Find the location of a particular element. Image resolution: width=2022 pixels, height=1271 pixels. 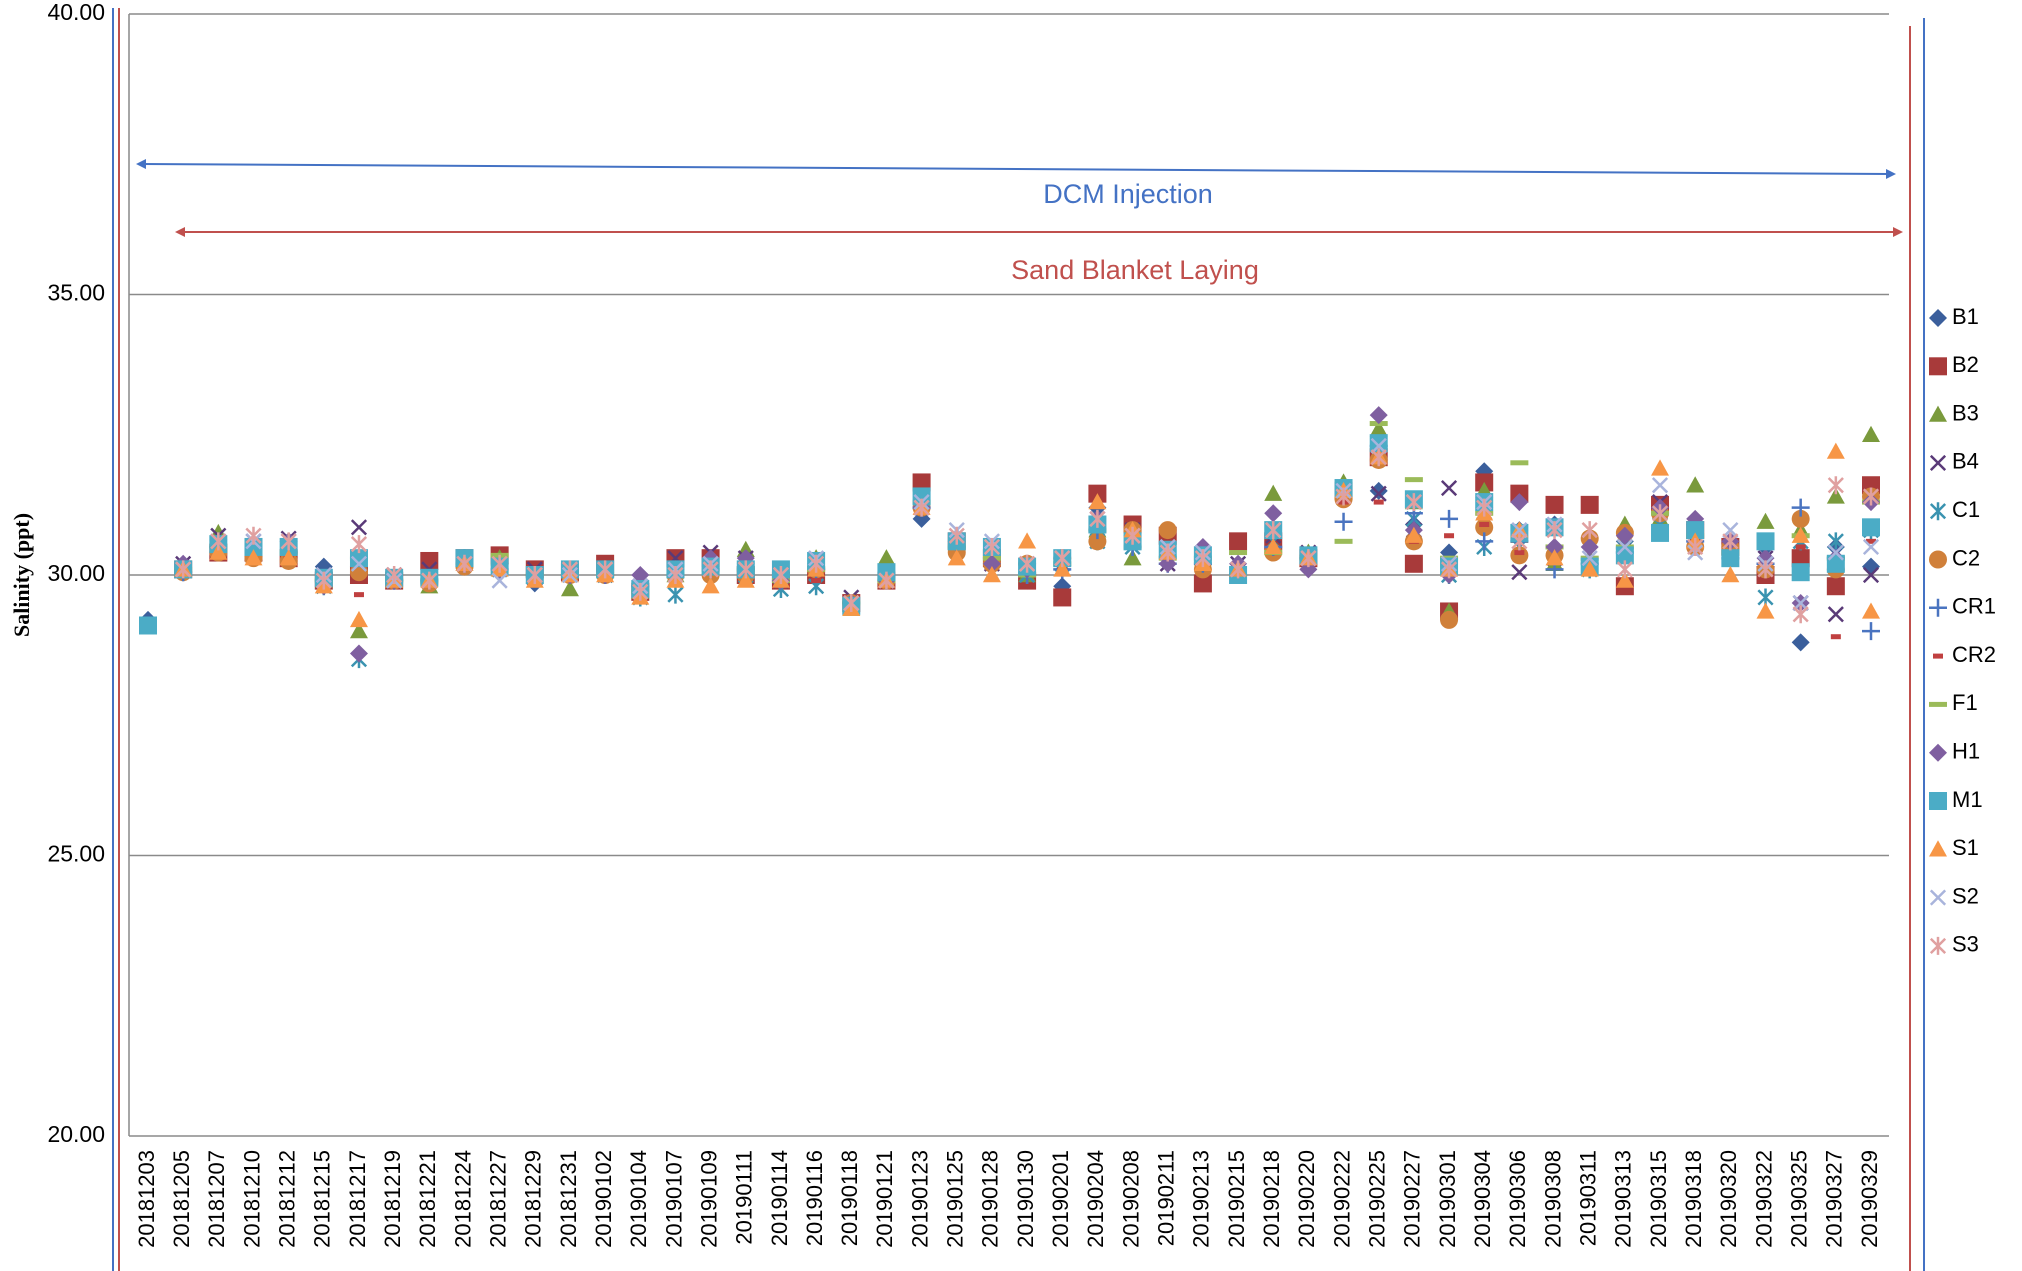

x-tick-label: 20190306 is located at coordinates (1517, 1199).